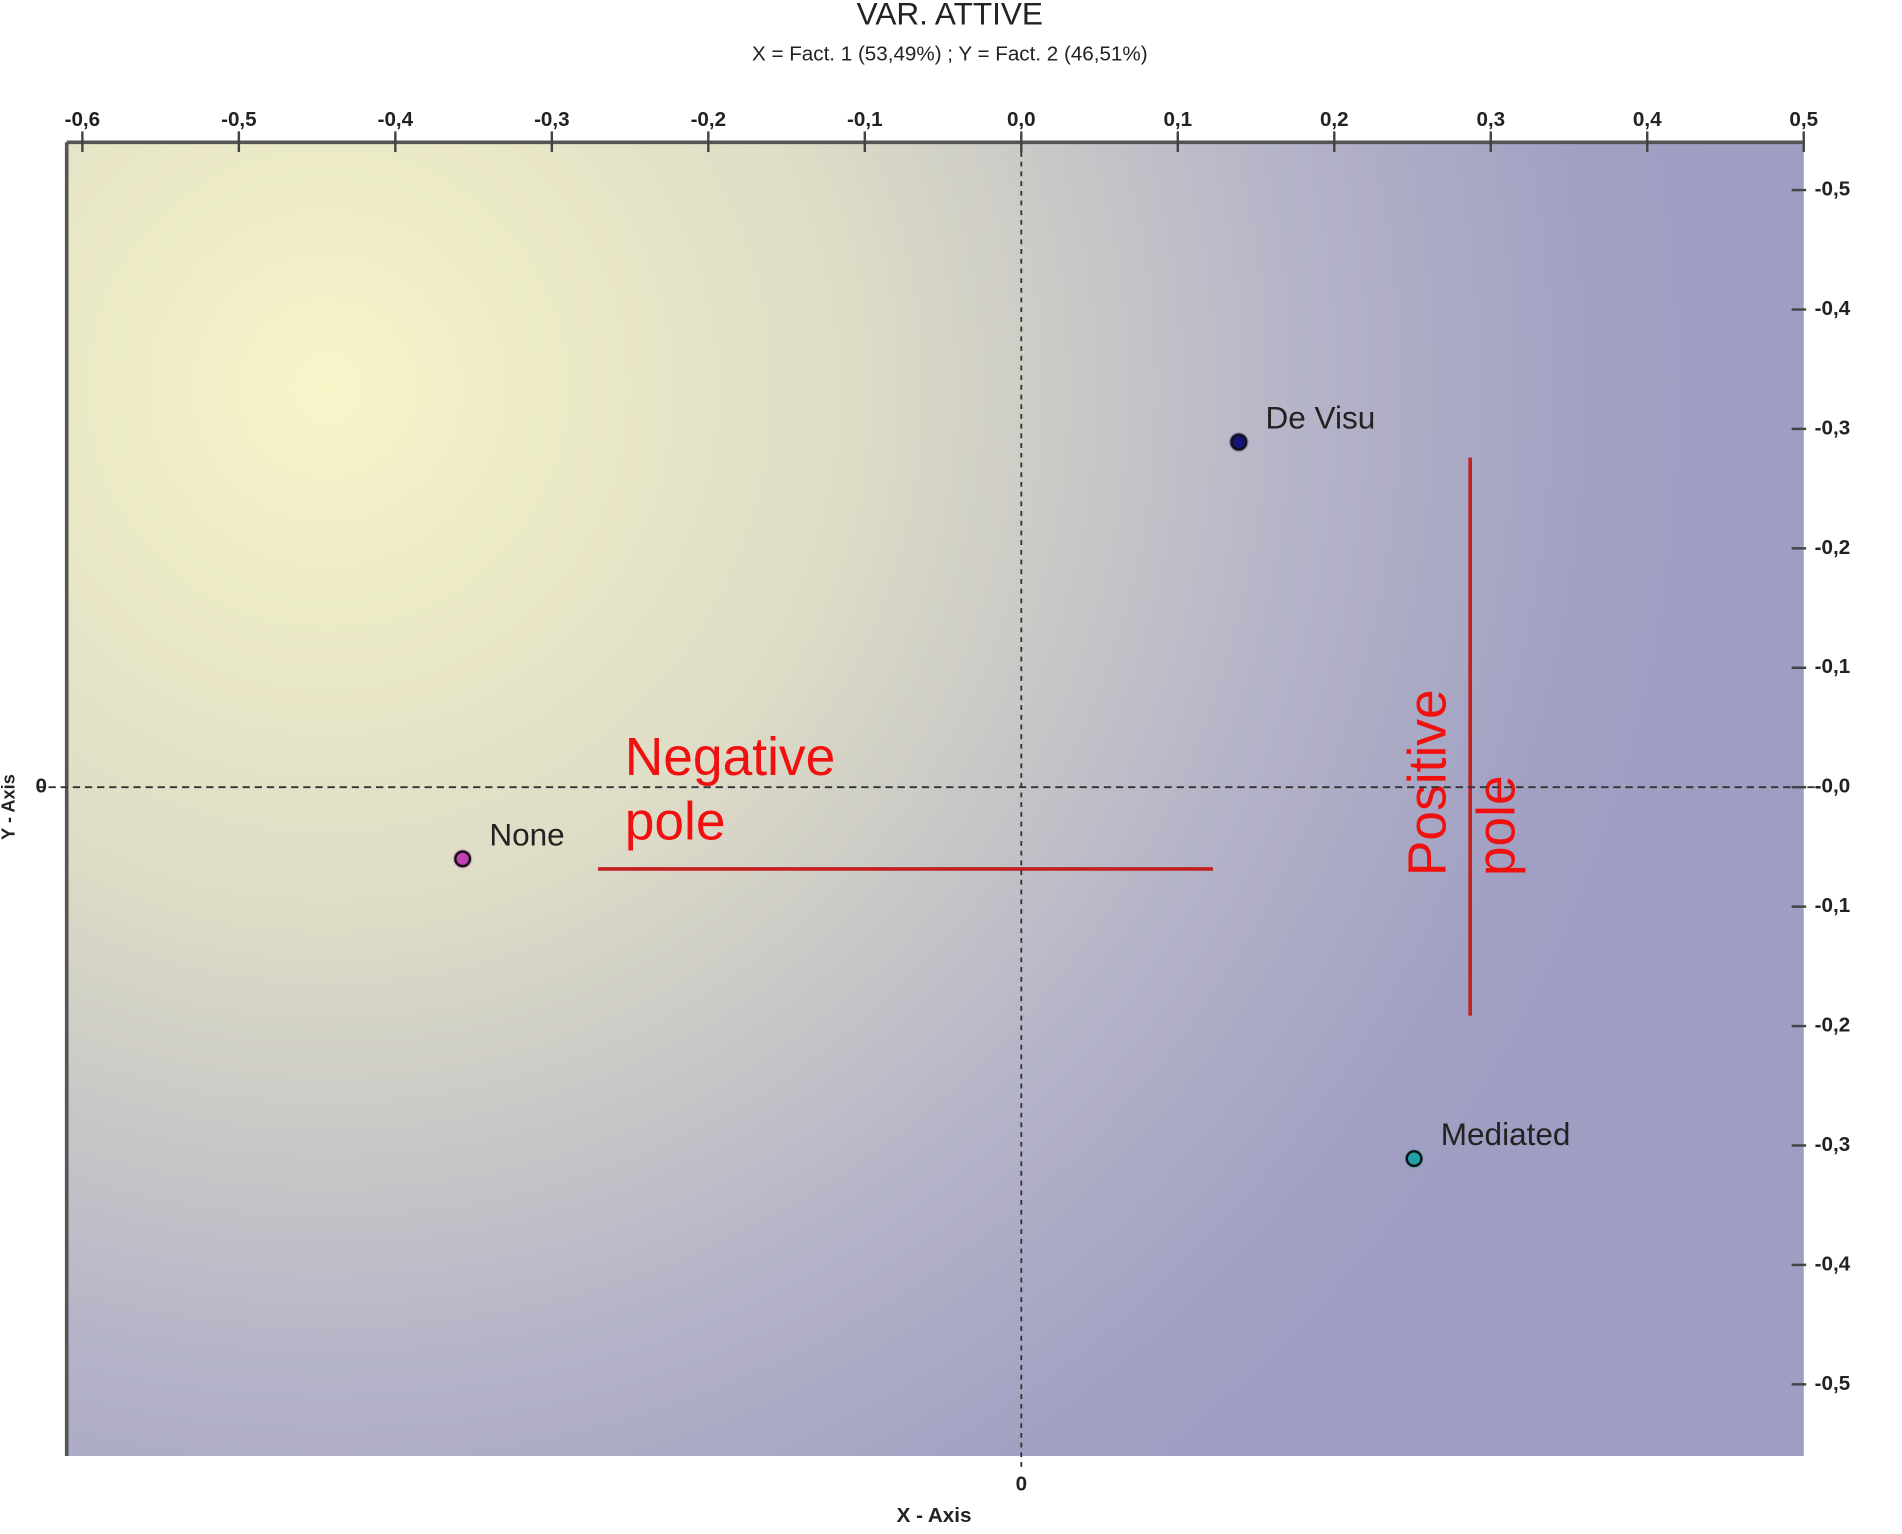 The width and height of the screenshot is (1902, 1534). I want to click on x-tick-label: -0,6, so click(83, 119).